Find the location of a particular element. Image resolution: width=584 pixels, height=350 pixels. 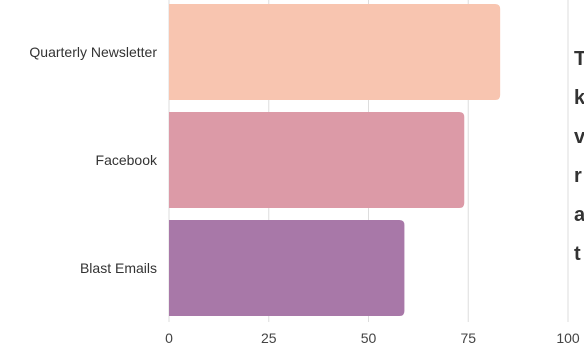

x-tick-label: 100 is located at coordinates (568, 338).